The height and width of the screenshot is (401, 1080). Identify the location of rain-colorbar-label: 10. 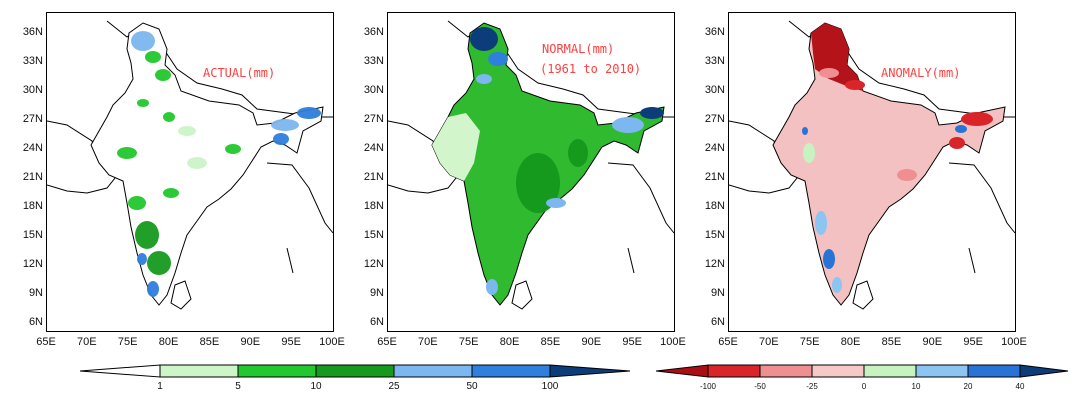
(316, 386).